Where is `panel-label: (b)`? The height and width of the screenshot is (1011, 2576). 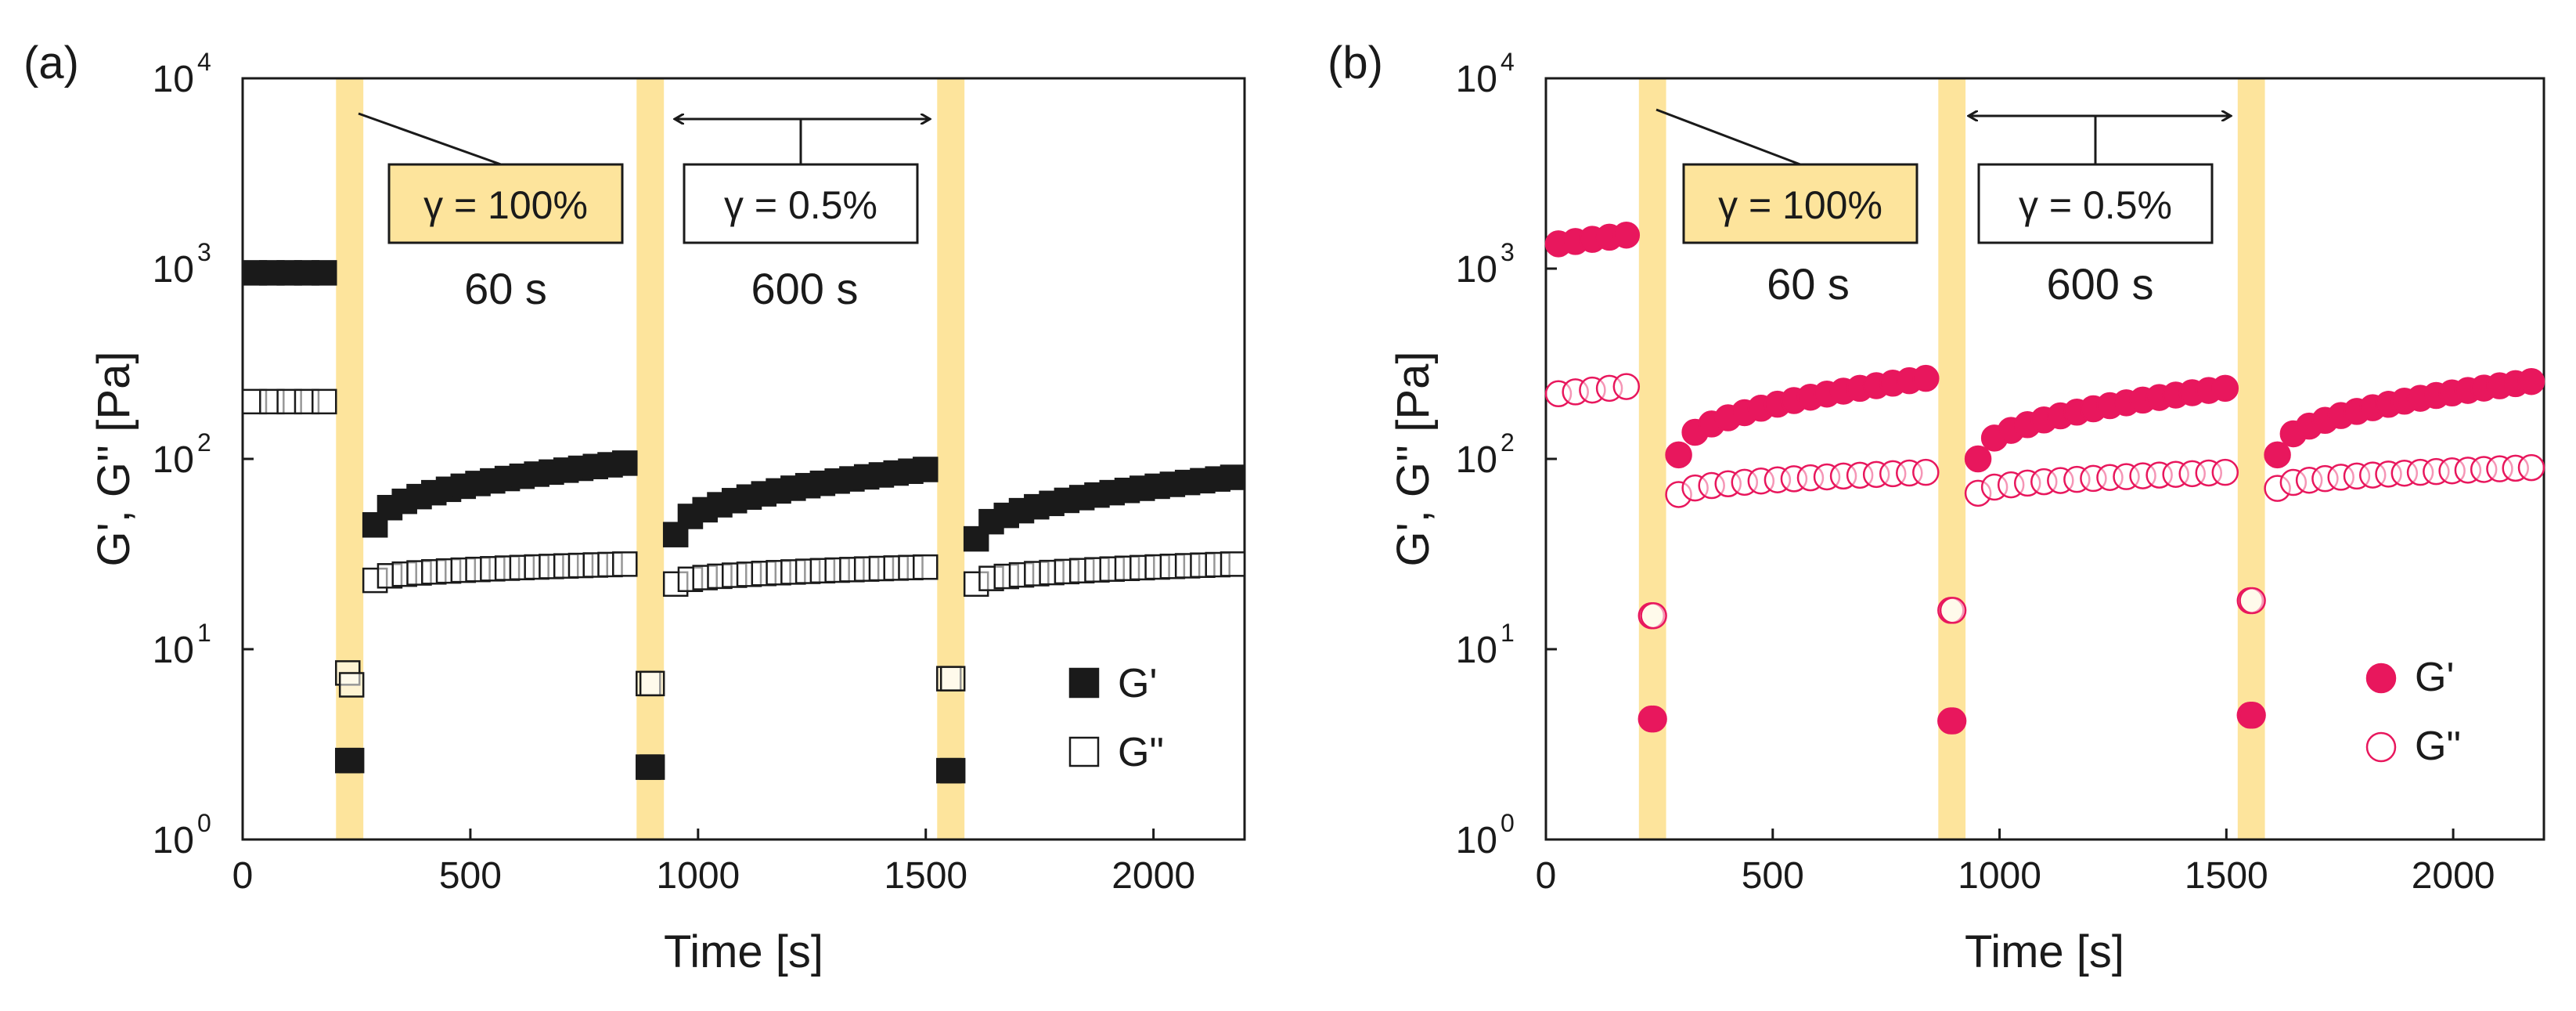 panel-label: (b) is located at coordinates (1355, 63).